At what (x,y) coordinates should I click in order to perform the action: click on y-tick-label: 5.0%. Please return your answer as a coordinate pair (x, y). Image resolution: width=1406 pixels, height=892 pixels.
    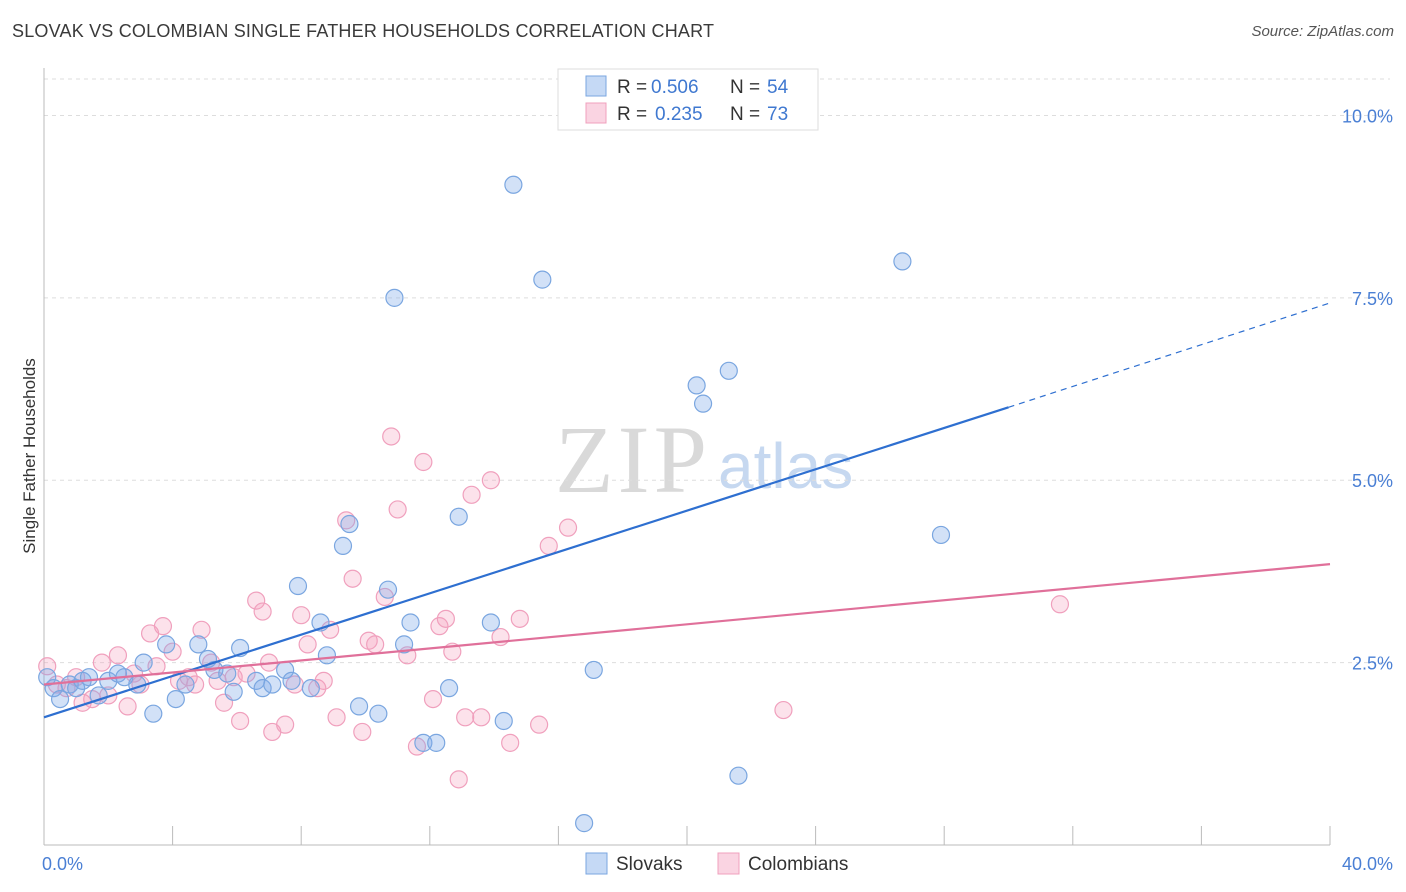
    Looking at the image, I should click on (1372, 481).